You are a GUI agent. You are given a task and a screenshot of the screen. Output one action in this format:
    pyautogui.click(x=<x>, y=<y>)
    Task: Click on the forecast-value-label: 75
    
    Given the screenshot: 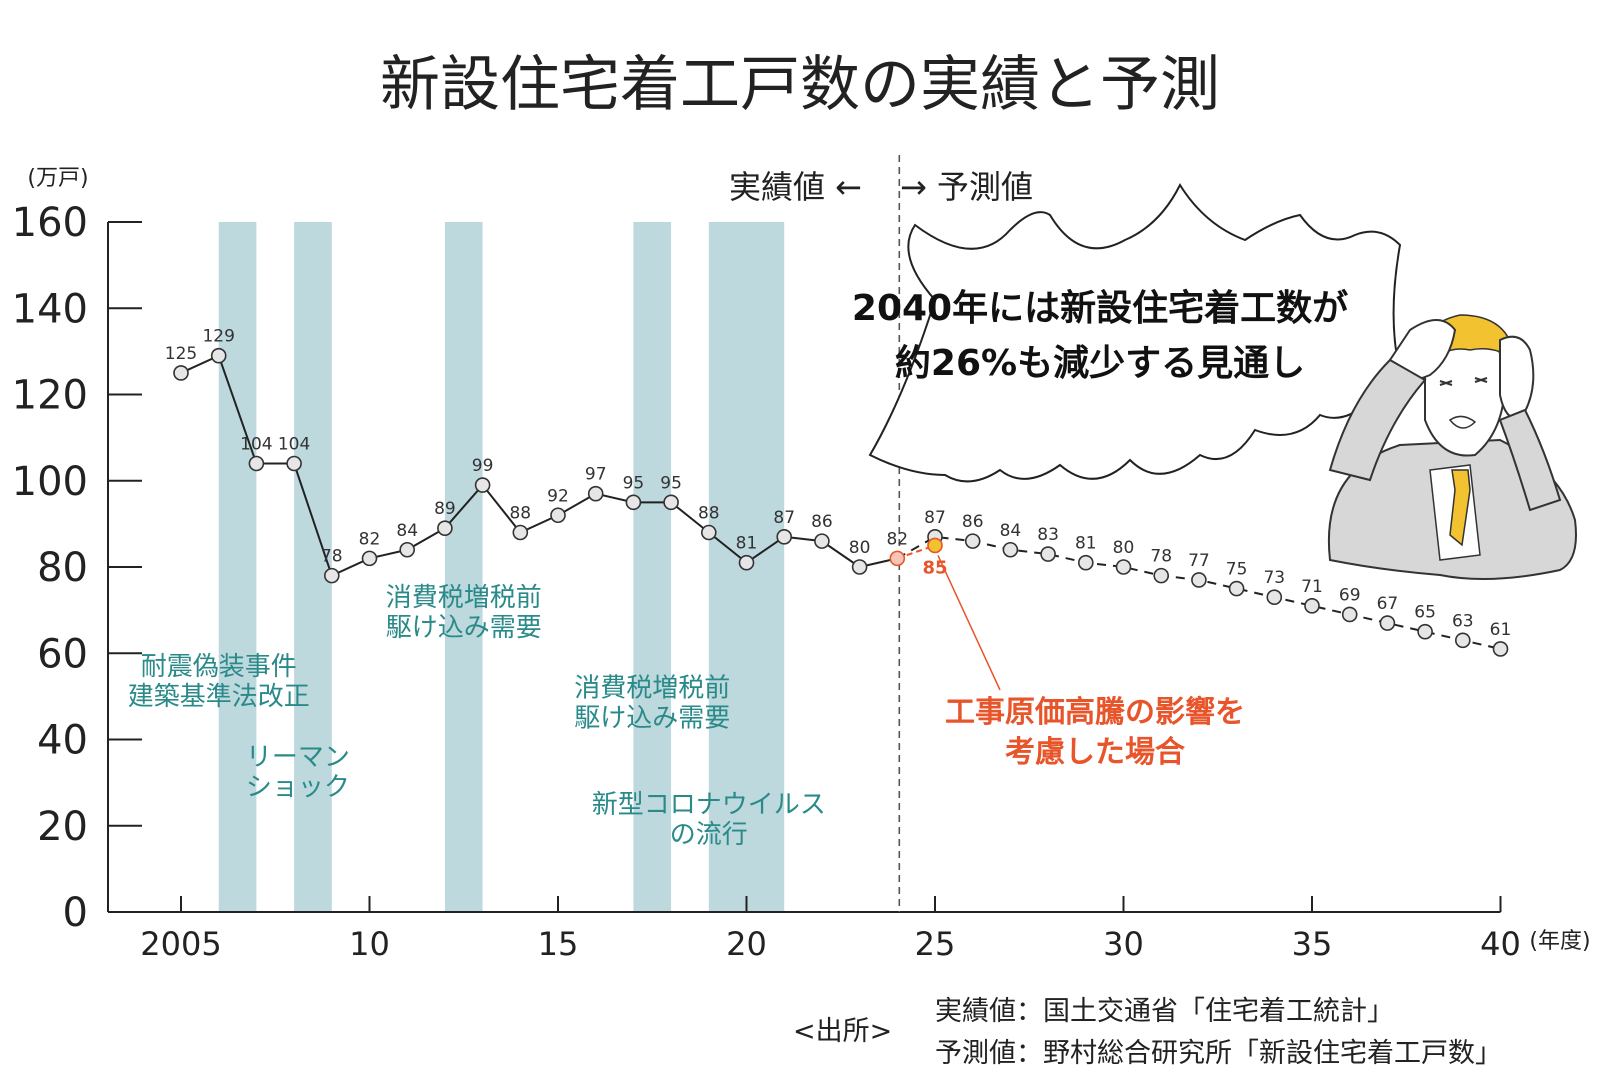 What is the action you would take?
    pyautogui.click(x=1237, y=570)
    